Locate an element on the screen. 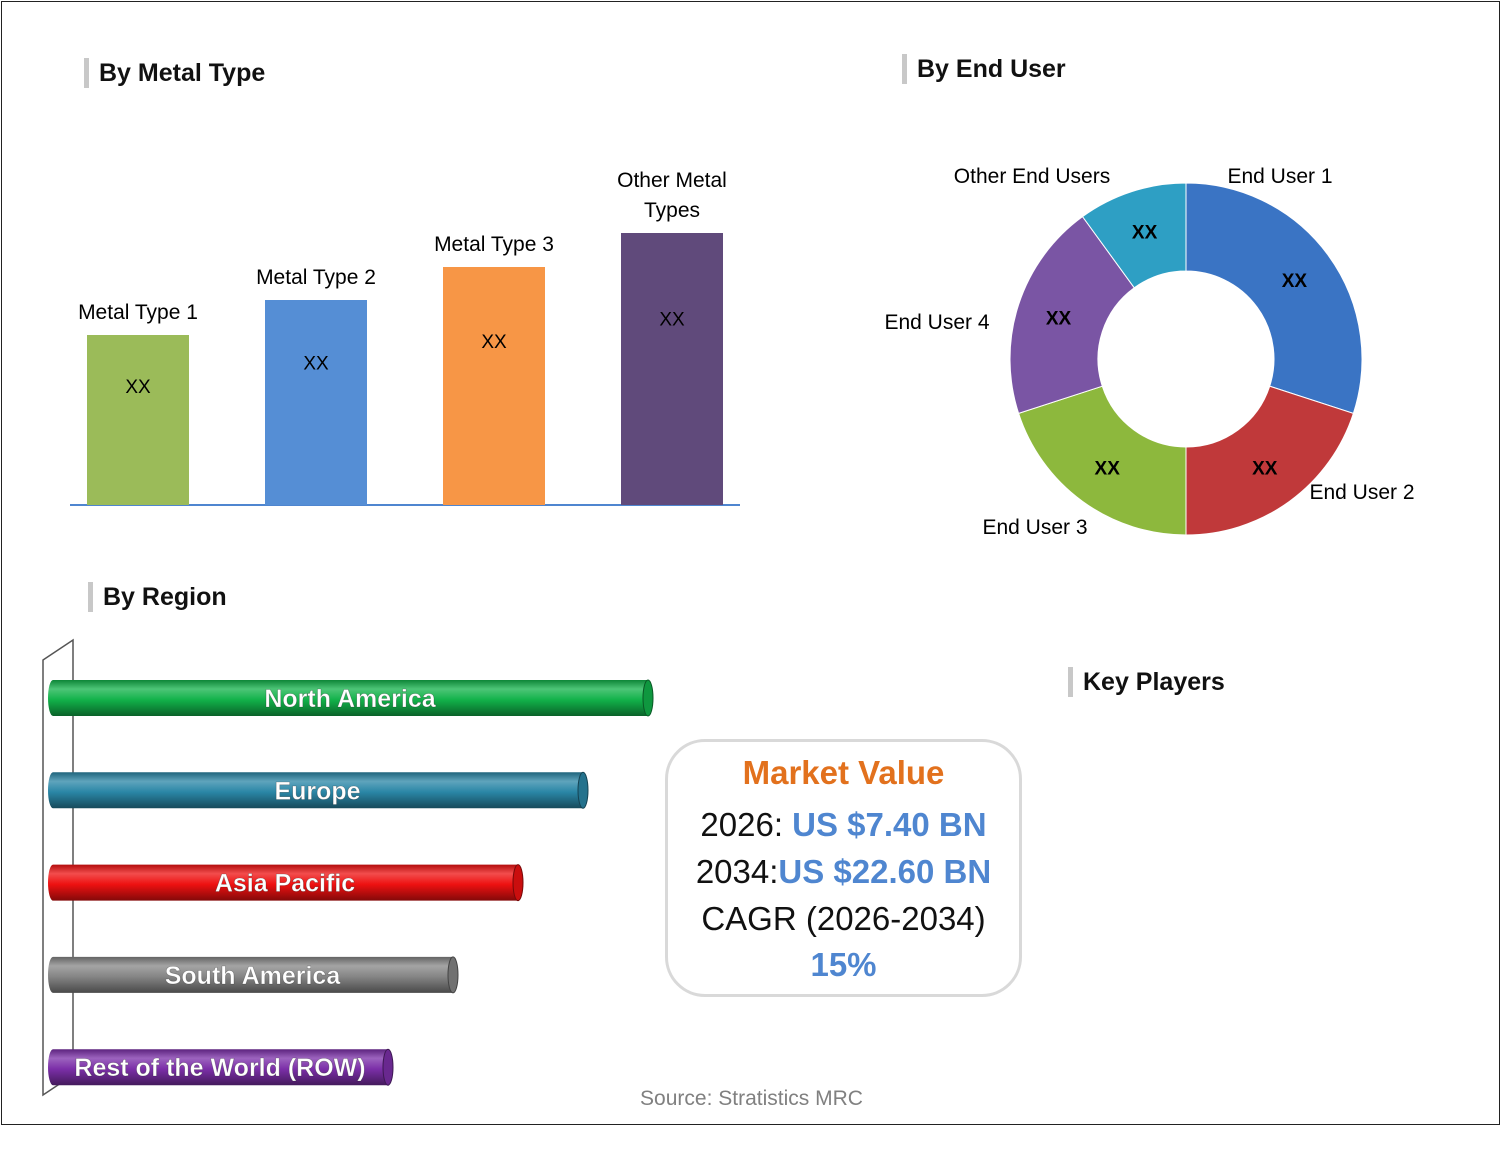  market-2026-line: 2026: US $7.40 BN is located at coordinates (843, 825).